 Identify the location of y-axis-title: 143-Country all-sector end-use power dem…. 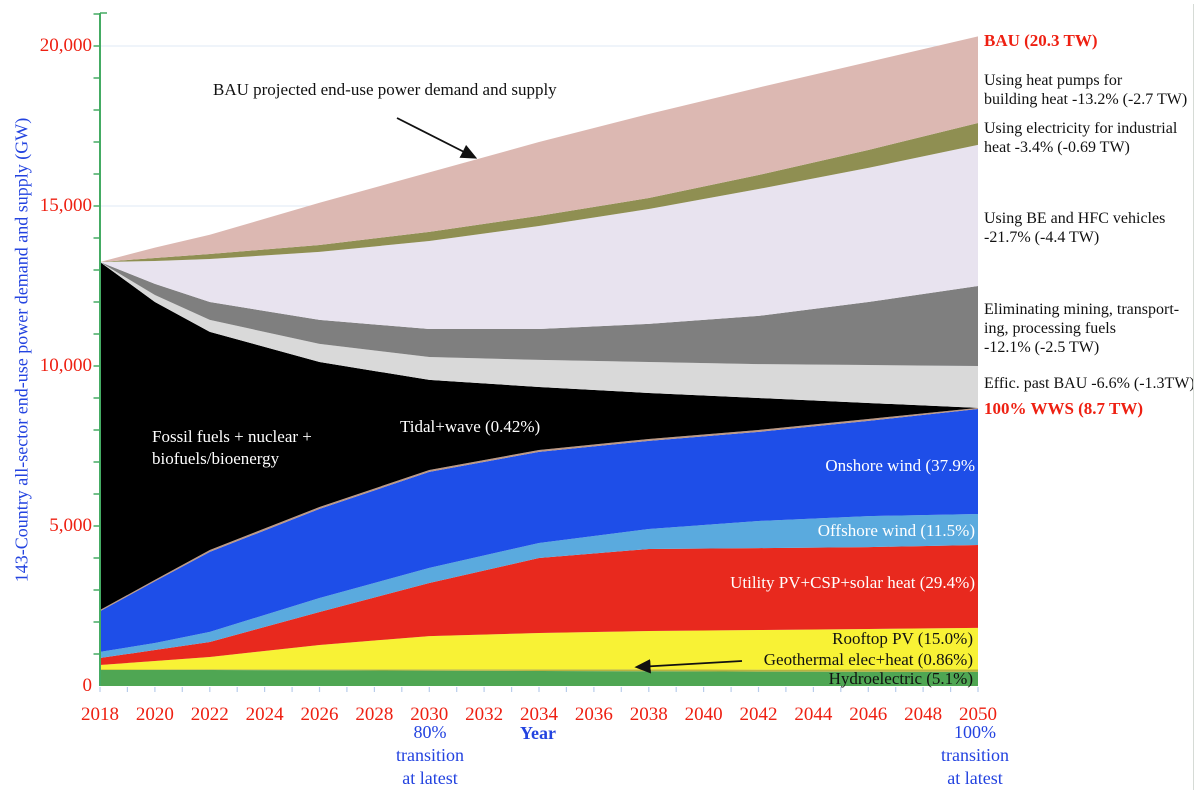
(21, 350).